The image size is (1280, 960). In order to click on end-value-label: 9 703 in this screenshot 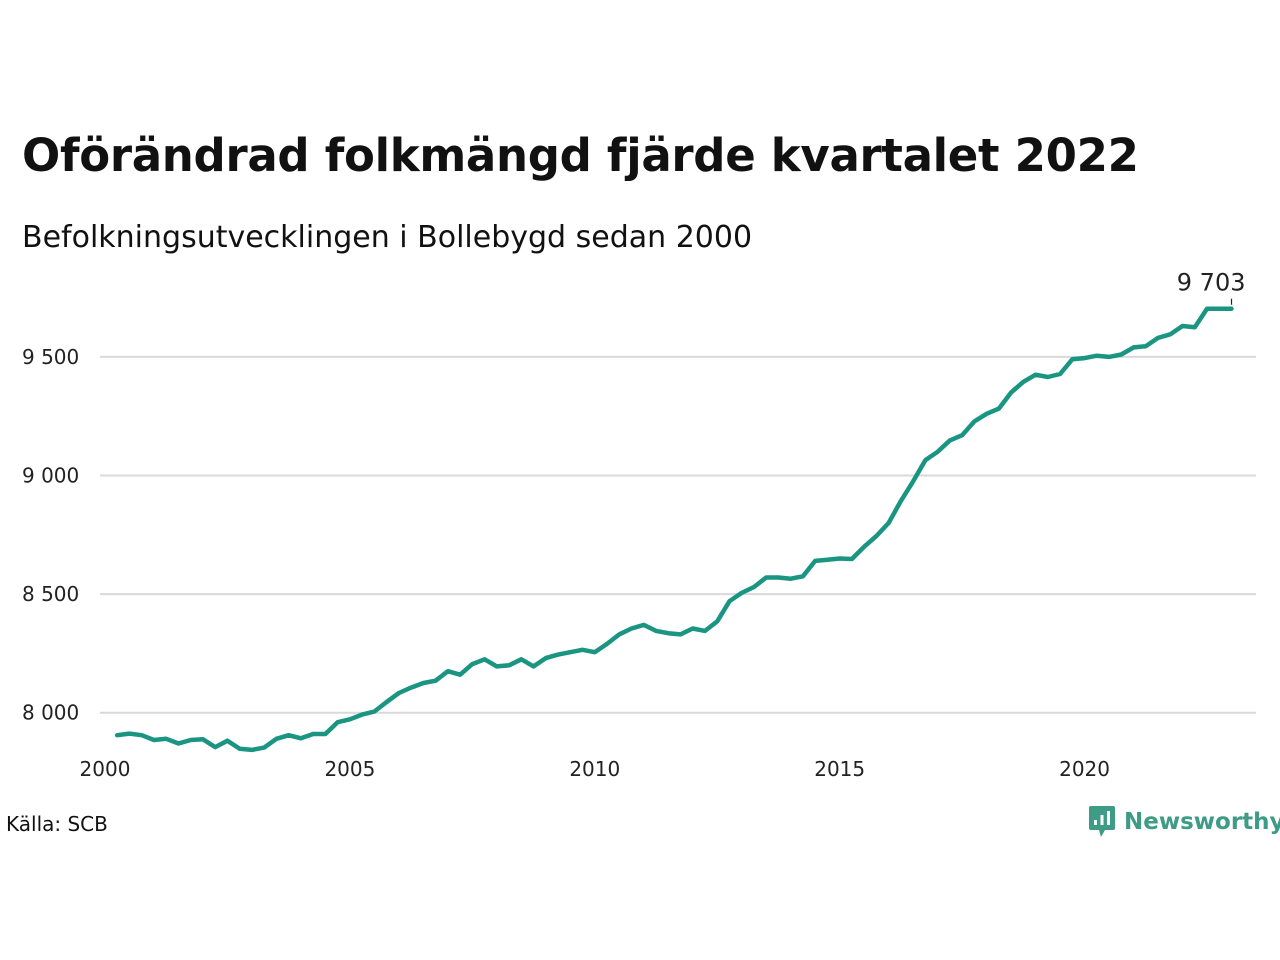, I will do `click(1211, 283)`.